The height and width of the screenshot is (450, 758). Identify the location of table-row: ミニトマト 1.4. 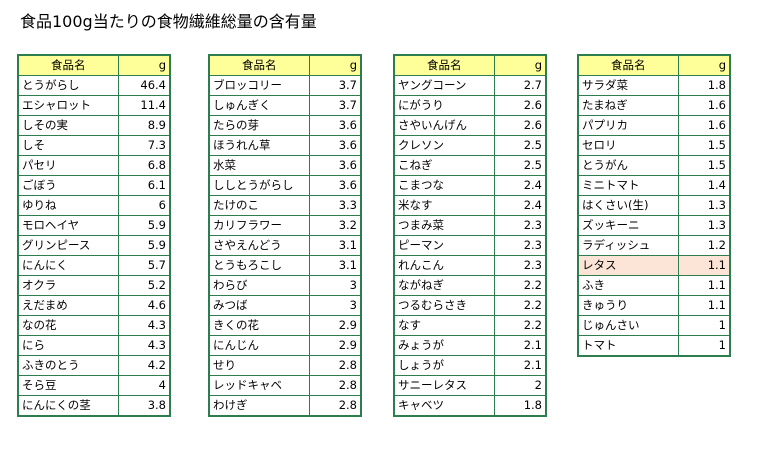
(654, 185).